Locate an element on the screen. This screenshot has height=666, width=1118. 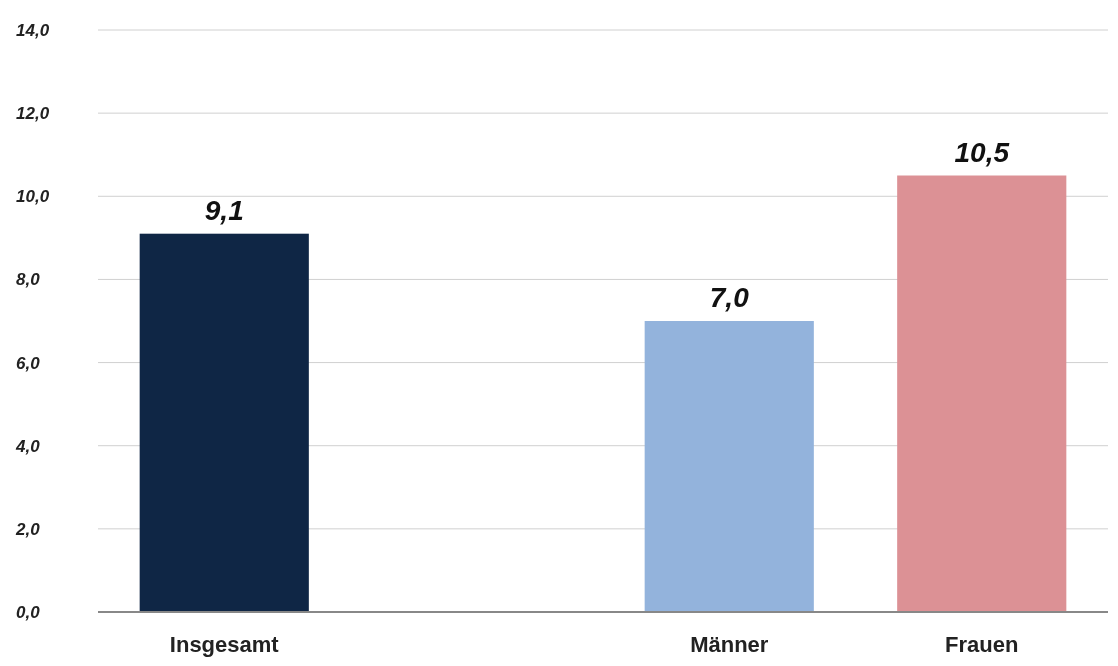
y-tick-label: 6,0 is located at coordinates (28, 363).